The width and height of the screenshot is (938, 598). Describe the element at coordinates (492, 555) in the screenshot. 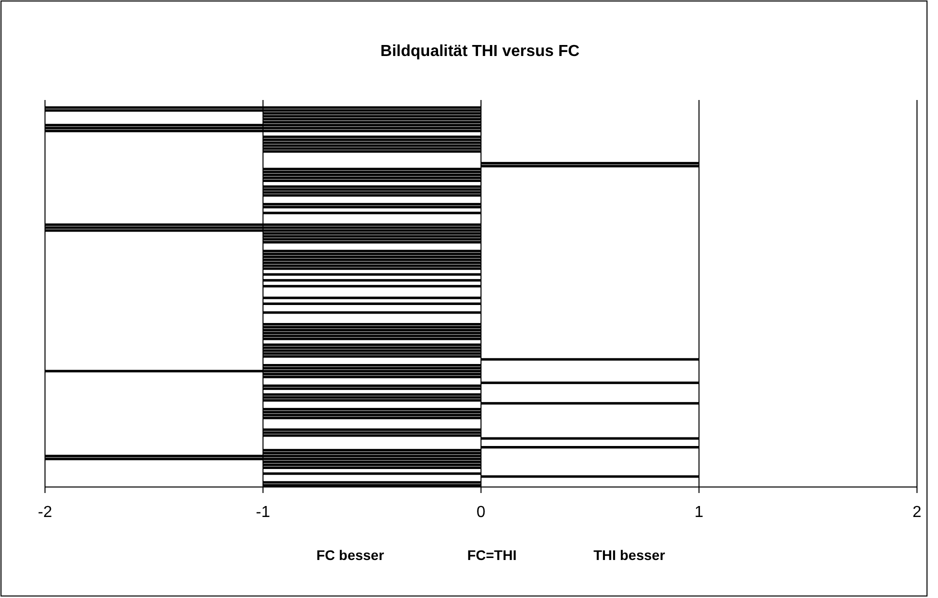

I see `text: FC=THI` at that location.